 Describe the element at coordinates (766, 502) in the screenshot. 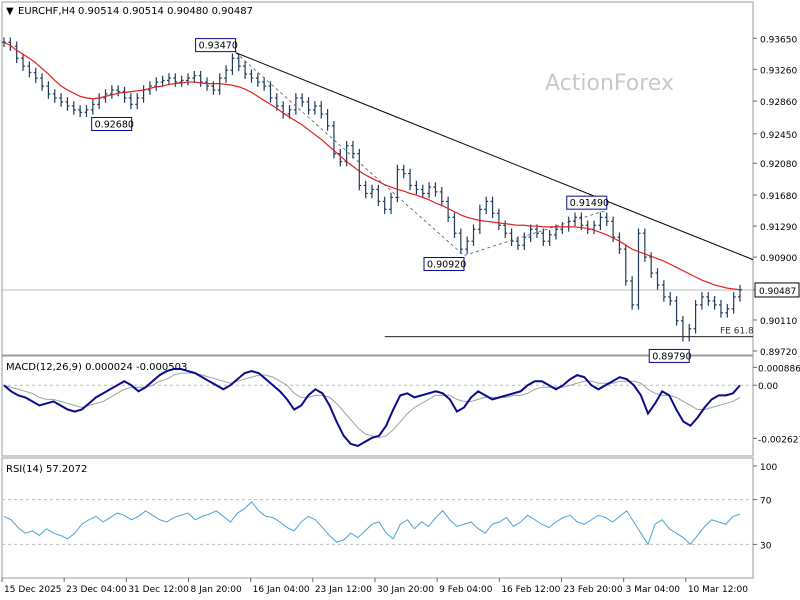

I see `rsi-axis-label: 70` at that location.